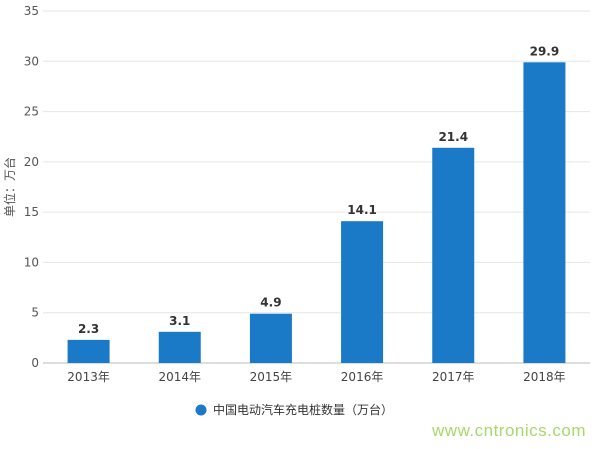  I want to click on legend: 中国电动汽车充电桩数量（万台）, so click(294, 409).